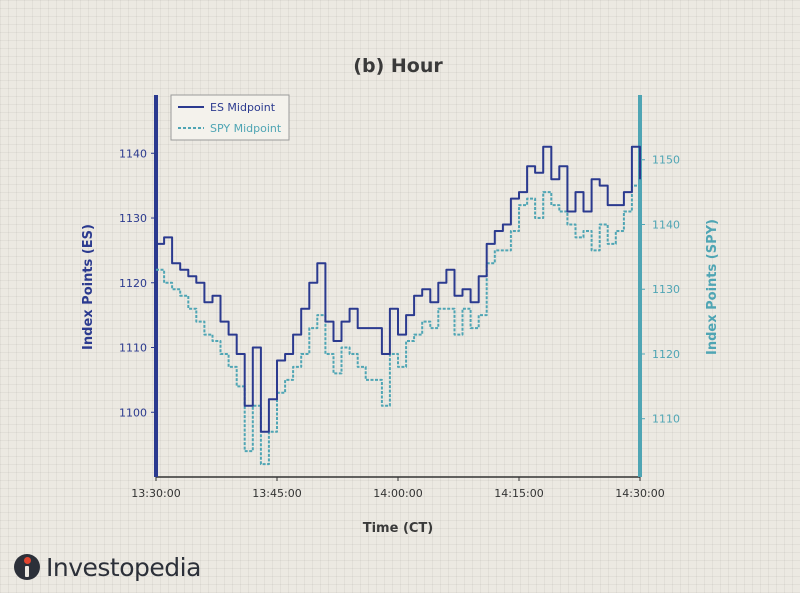 This screenshot has height=593, width=800. Describe the element at coordinates (133, 283) in the screenshot. I see `y-left-tick-label: 1120` at that location.